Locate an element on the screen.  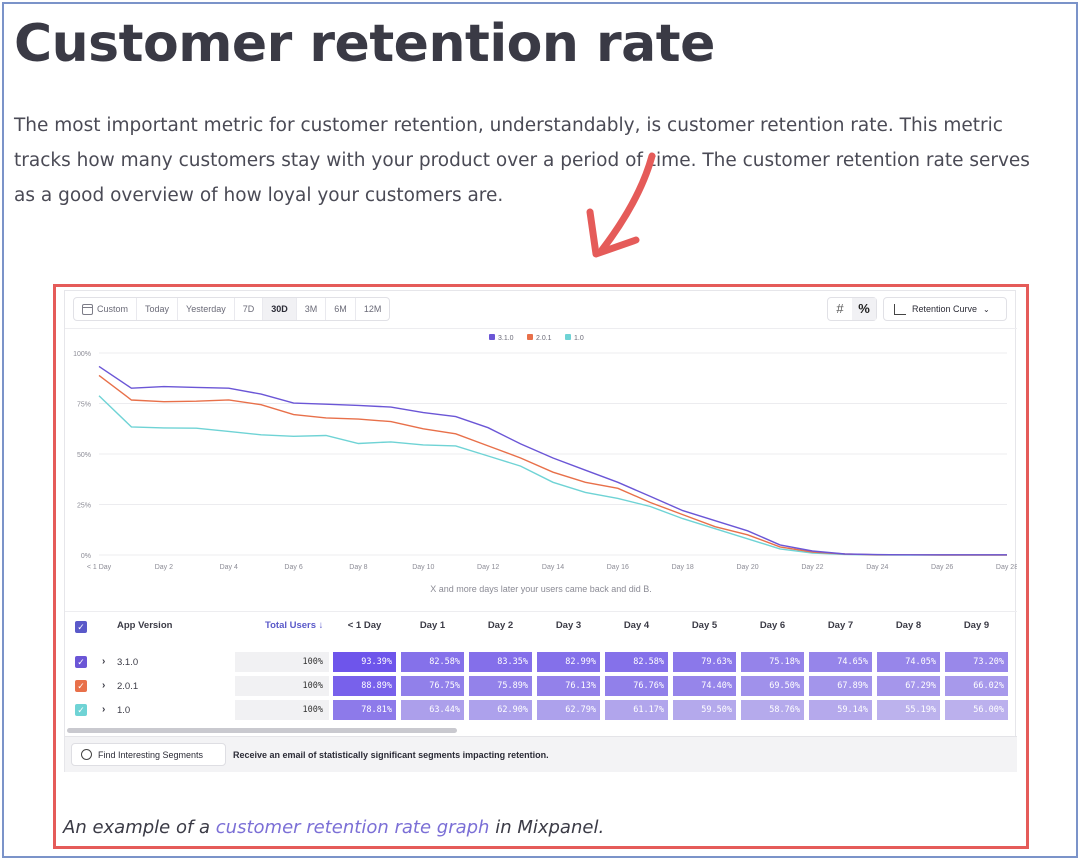
range-label: Yesterday is located at coordinates (206, 309).